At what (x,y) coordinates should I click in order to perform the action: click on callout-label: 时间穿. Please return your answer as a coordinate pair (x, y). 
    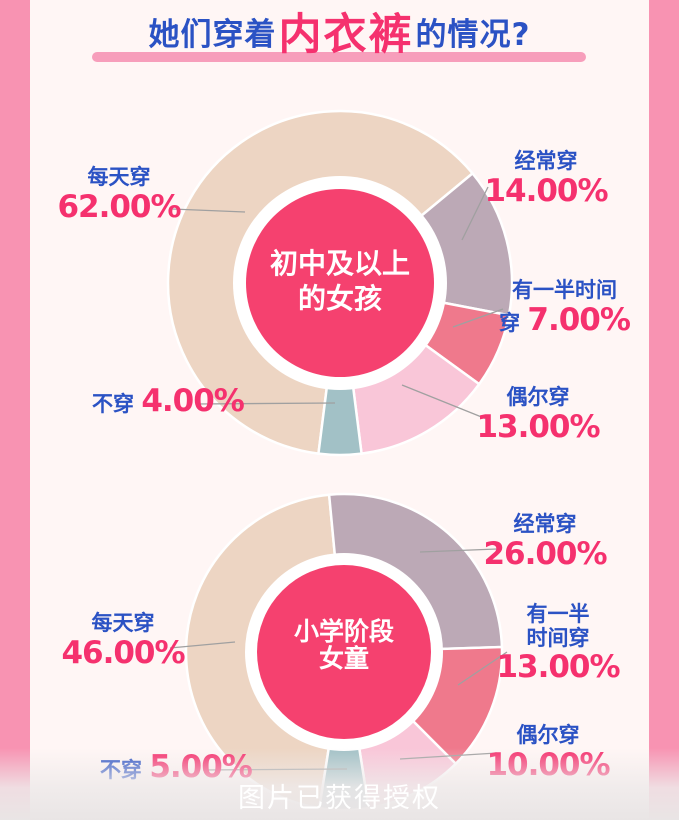
    Looking at the image, I should click on (558, 637).